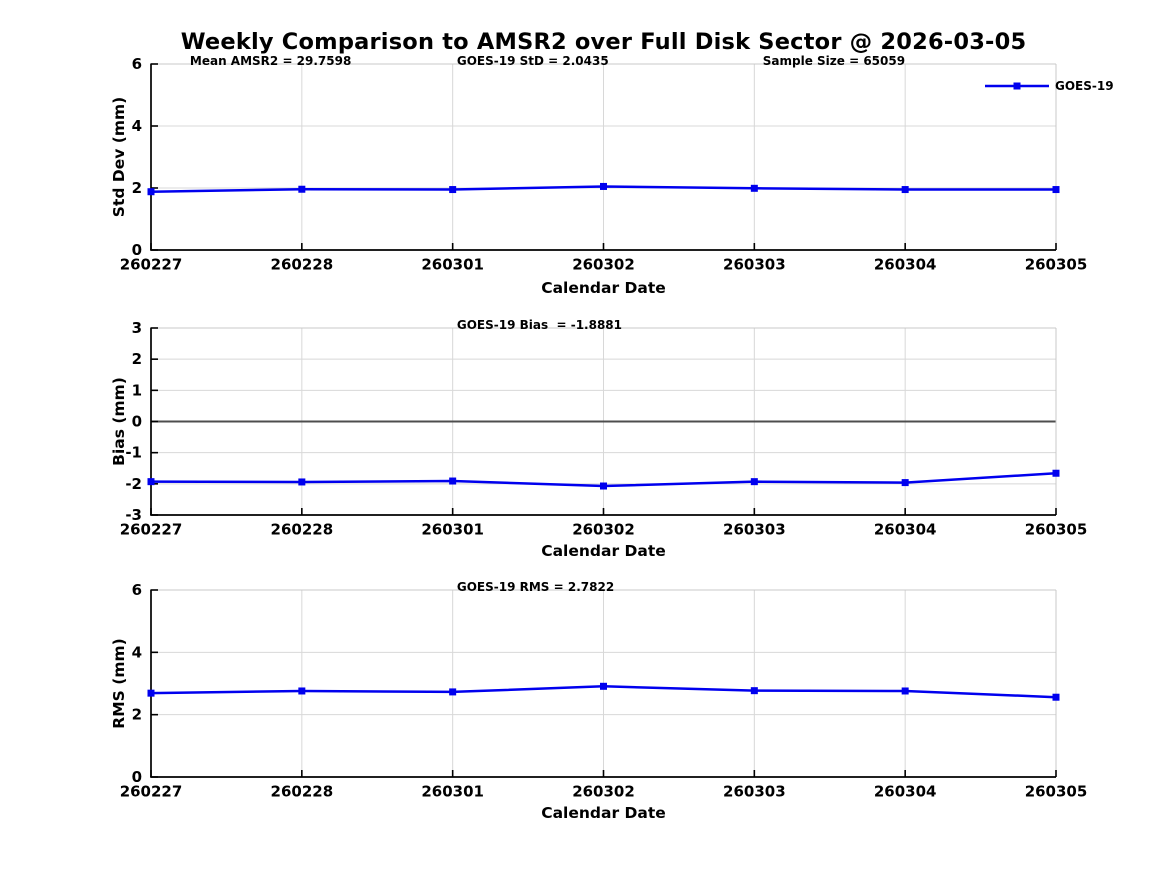  I want to click on legend-marker-sample, so click(1017, 86).